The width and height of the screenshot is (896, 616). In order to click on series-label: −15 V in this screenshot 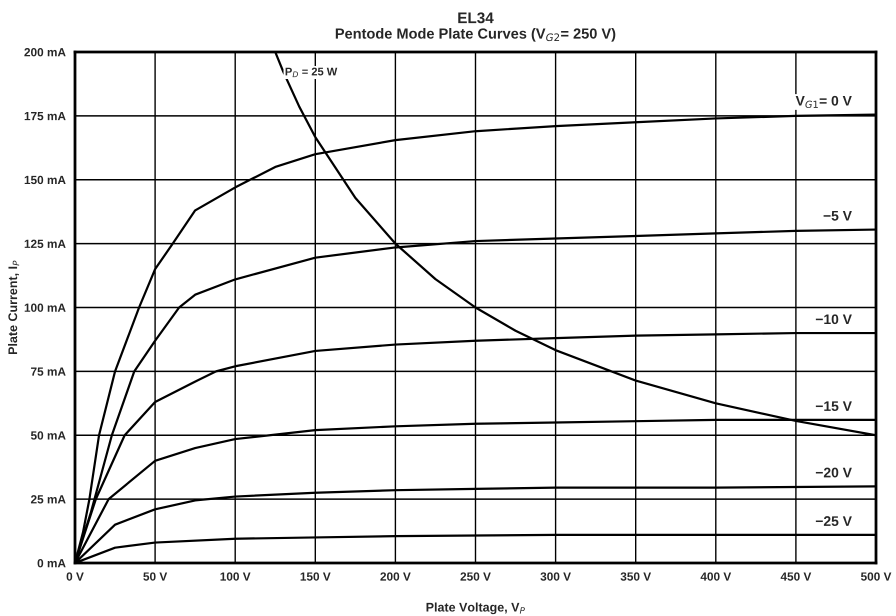, I will do `click(834, 406)`.